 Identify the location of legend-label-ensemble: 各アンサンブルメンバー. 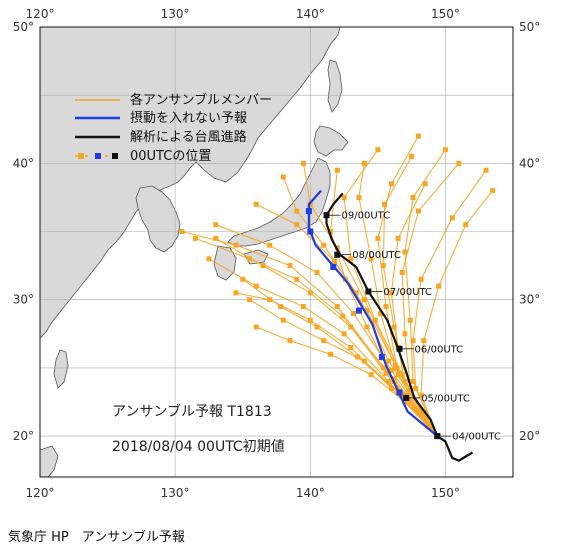
(201, 100).